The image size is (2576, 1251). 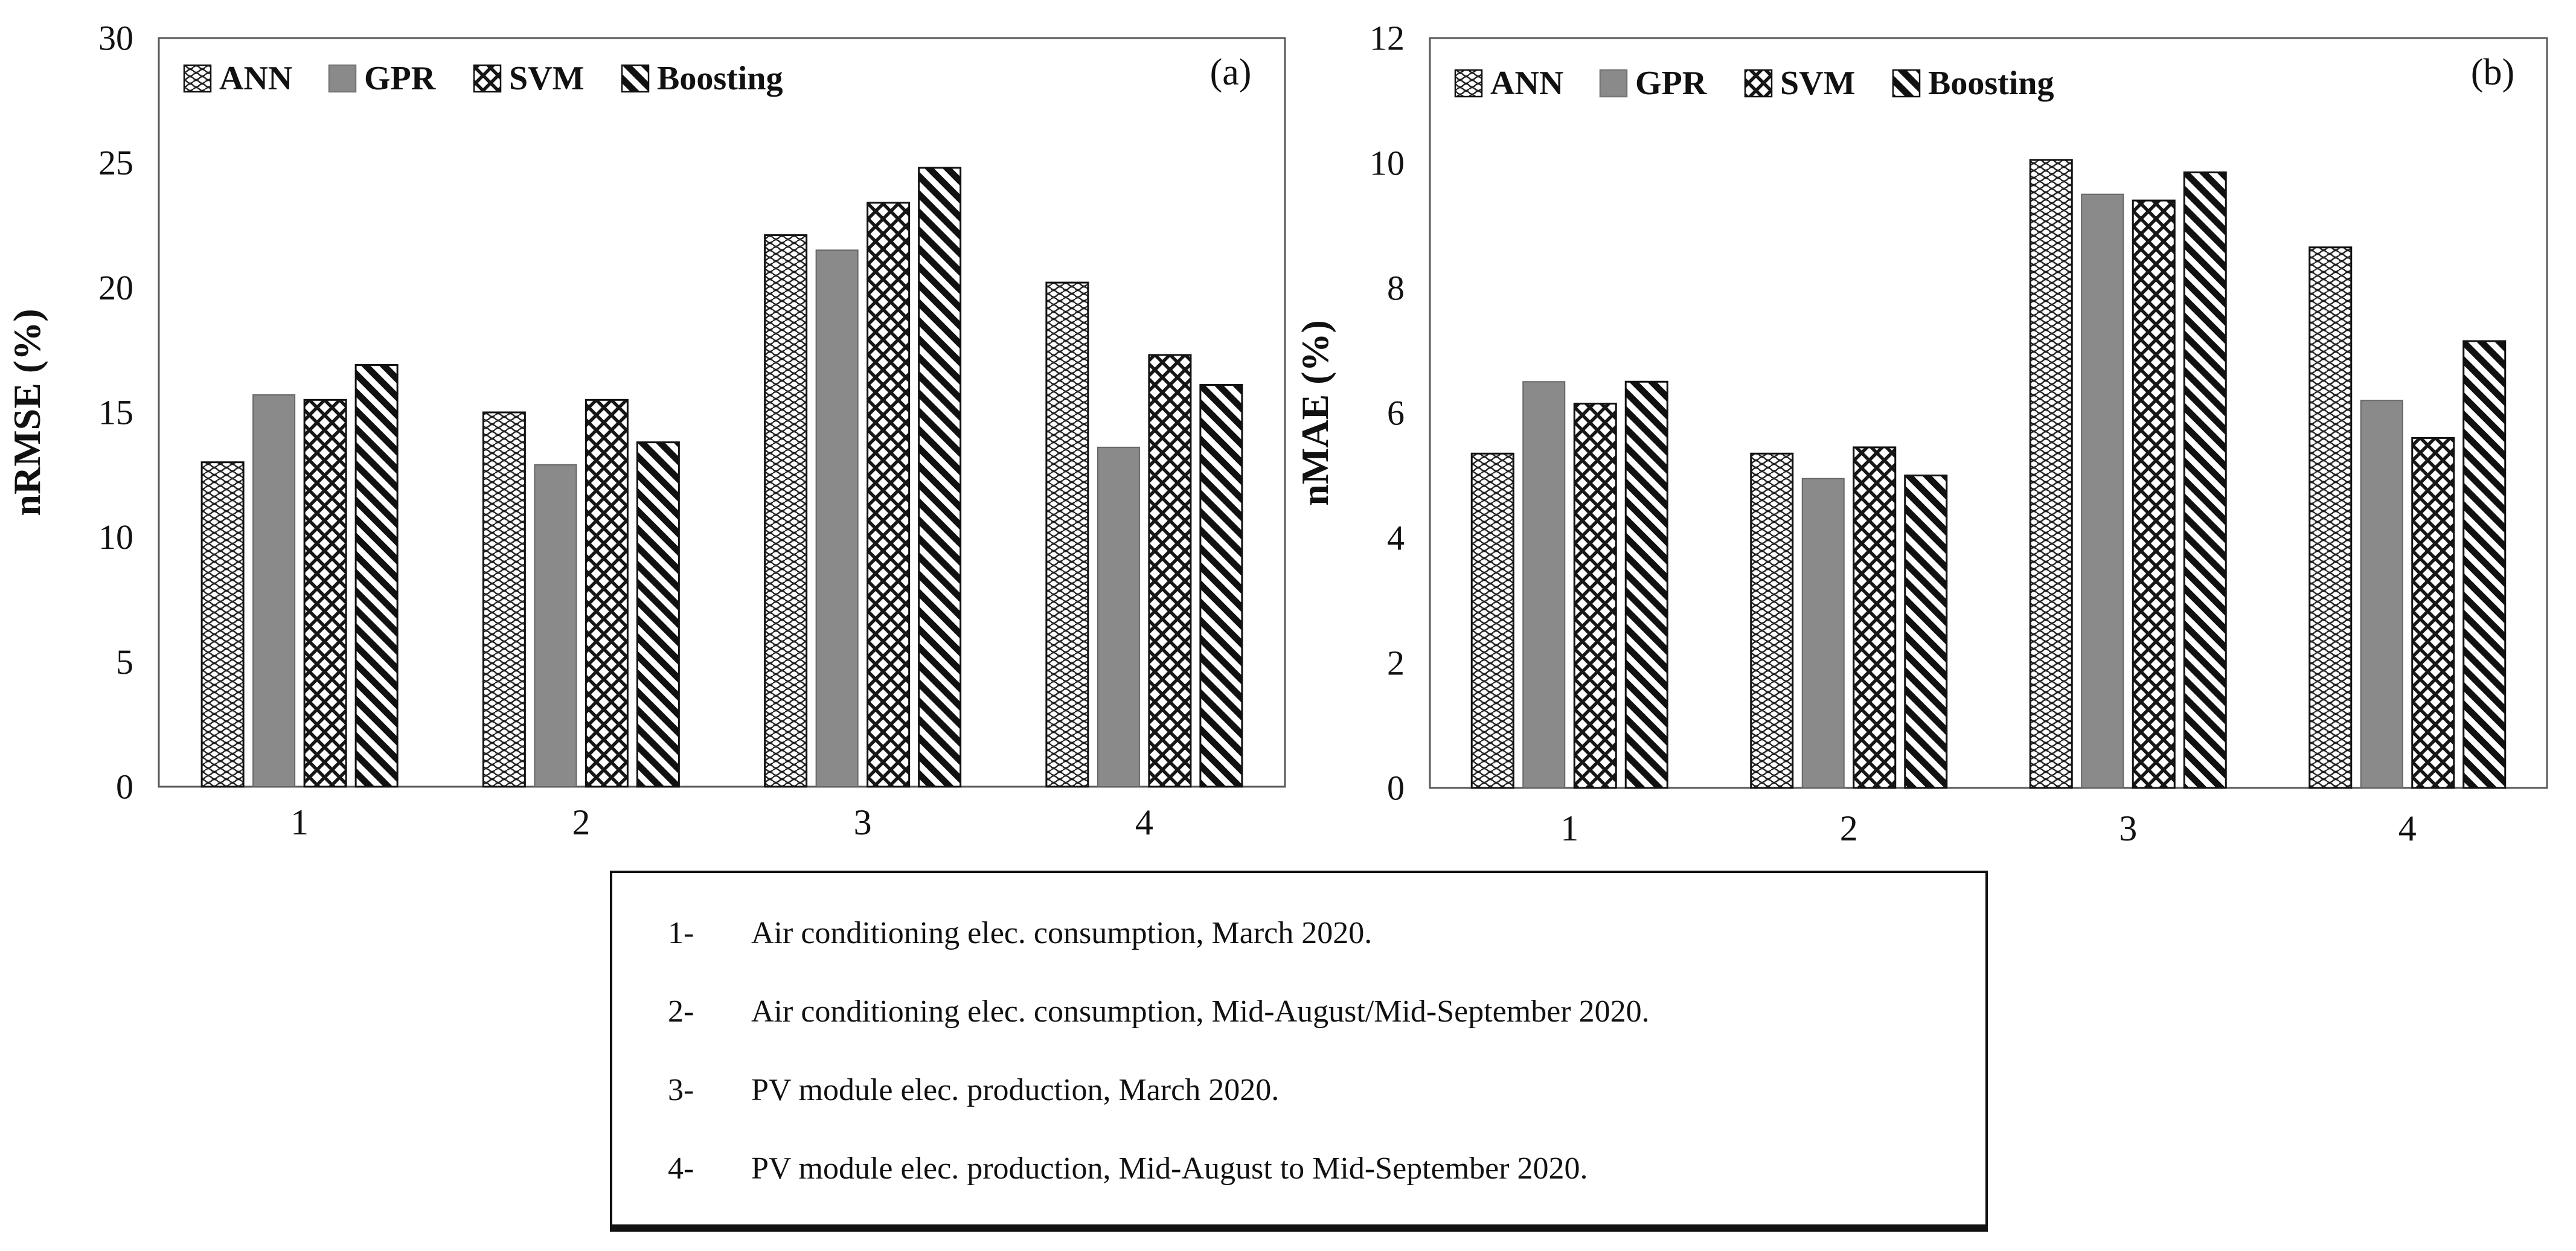 I want to click on y-axis-title: nRMSE (%), so click(x=26, y=413).